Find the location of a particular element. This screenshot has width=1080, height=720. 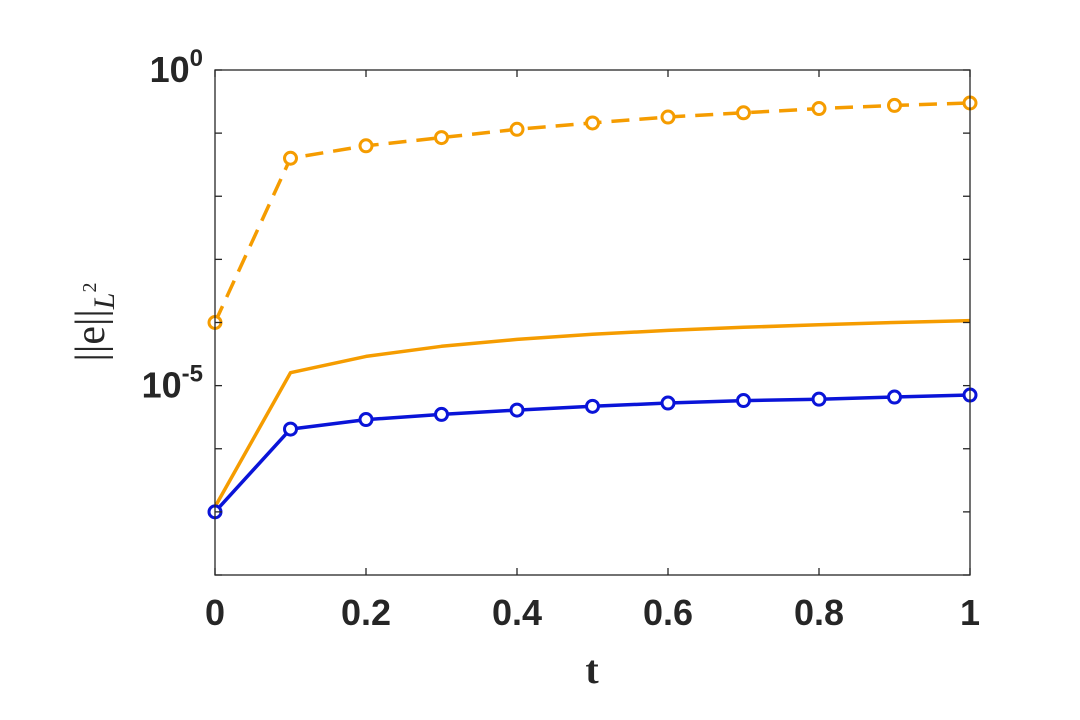

x-tick-label: 1 is located at coordinates (970, 612).